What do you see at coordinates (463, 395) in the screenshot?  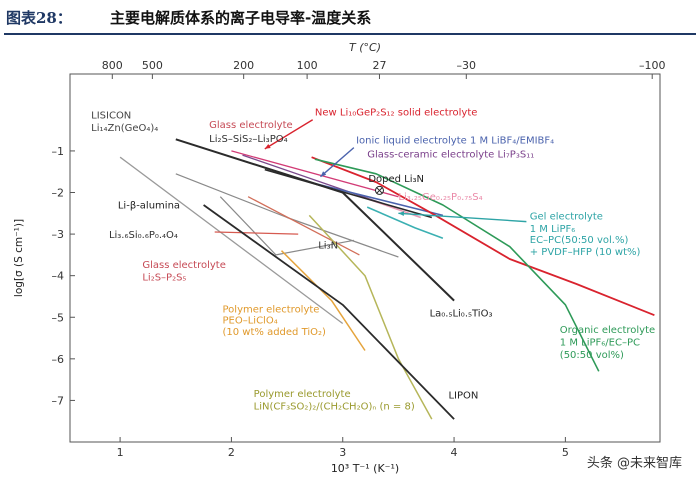 I see `annotation-label: LIPON` at bounding box center [463, 395].